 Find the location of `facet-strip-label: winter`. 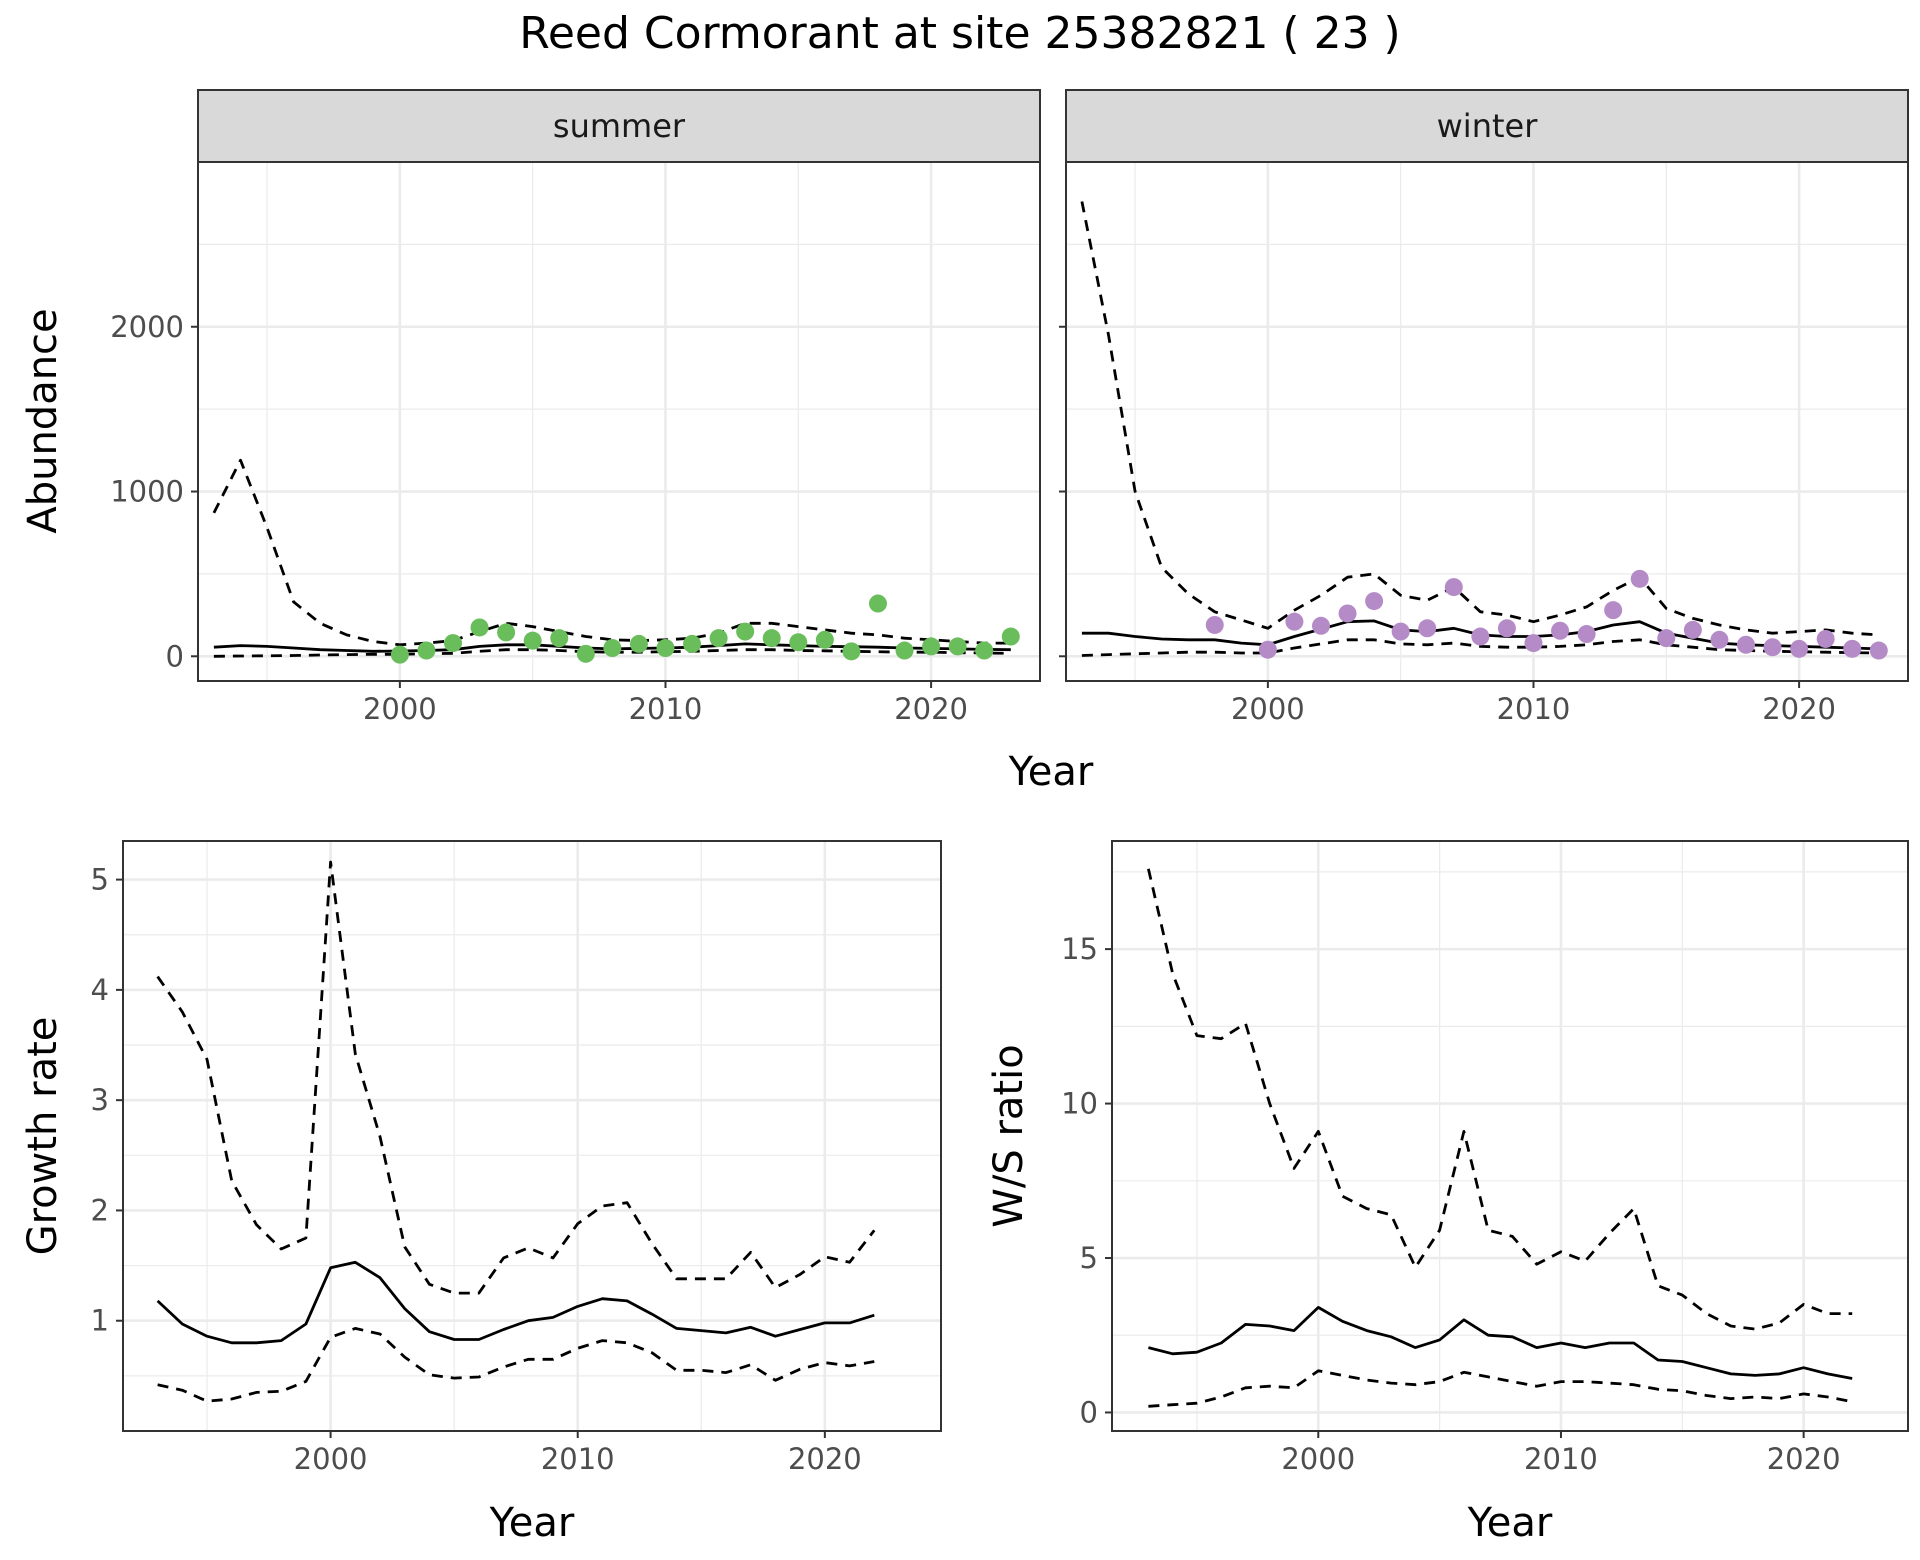

facet-strip-label: winter is located at coordinates (1488, 126).